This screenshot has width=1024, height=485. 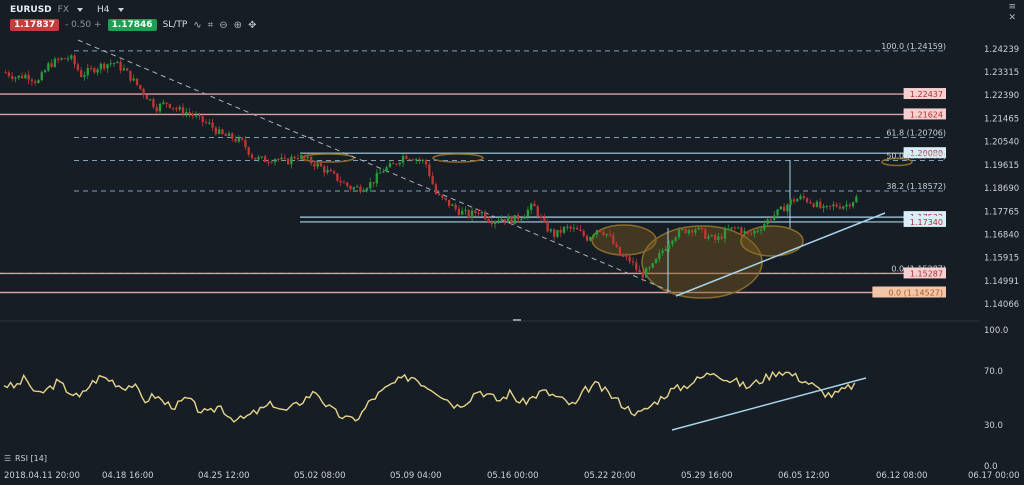 What do you see at coordinates (1001, 305) in the screenshot?
I see `price-tick-label: 1.14066` at bounding box center [1001, 305].